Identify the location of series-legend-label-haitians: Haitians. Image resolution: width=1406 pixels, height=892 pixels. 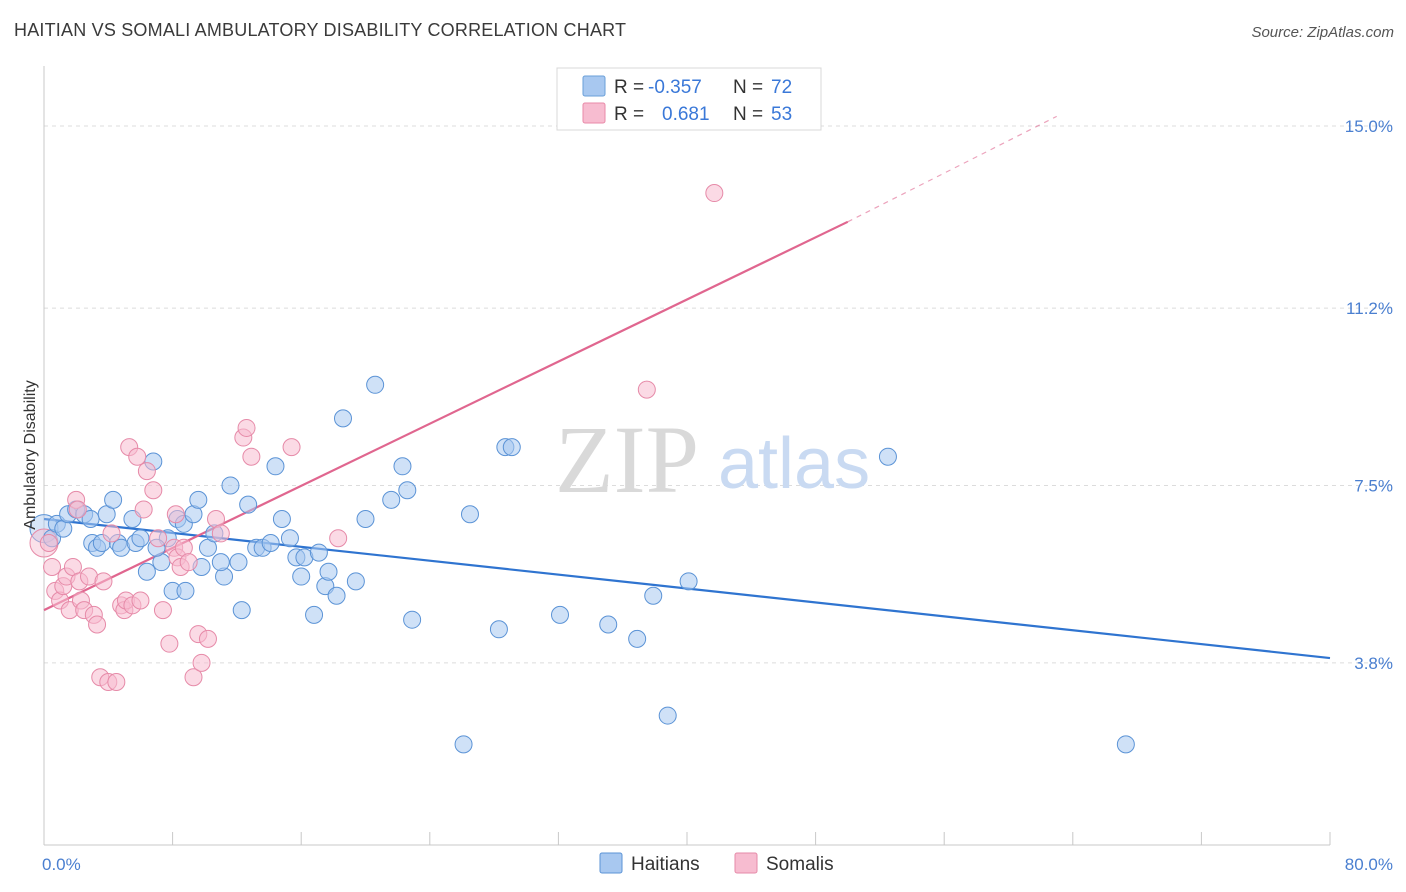
(665, 864).